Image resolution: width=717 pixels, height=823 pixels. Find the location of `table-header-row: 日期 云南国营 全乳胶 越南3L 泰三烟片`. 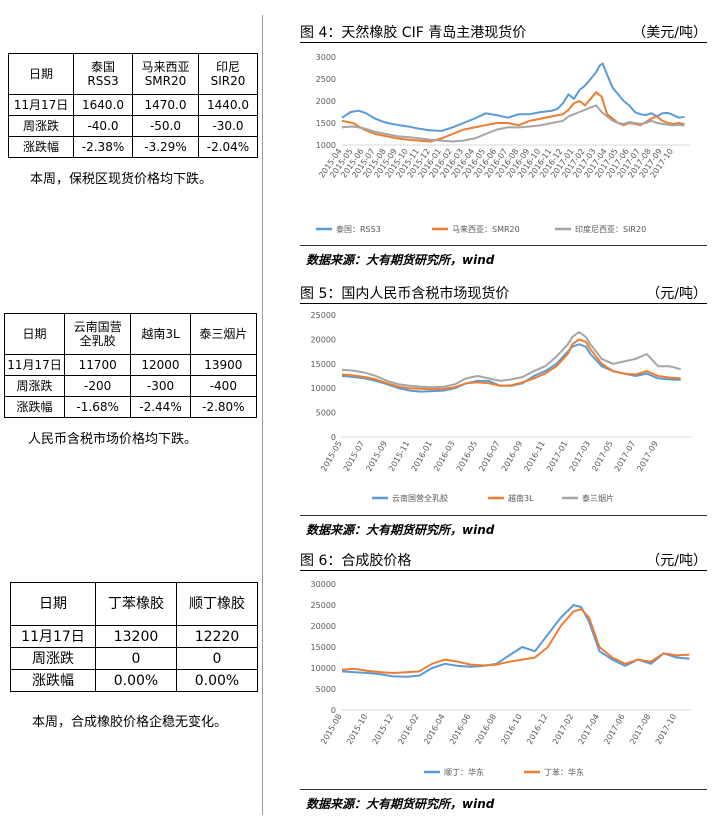

table-header-row: 日期 云南国营 全乳胶 越南3L 泰三烟片 is located at coordinates (131, 334).